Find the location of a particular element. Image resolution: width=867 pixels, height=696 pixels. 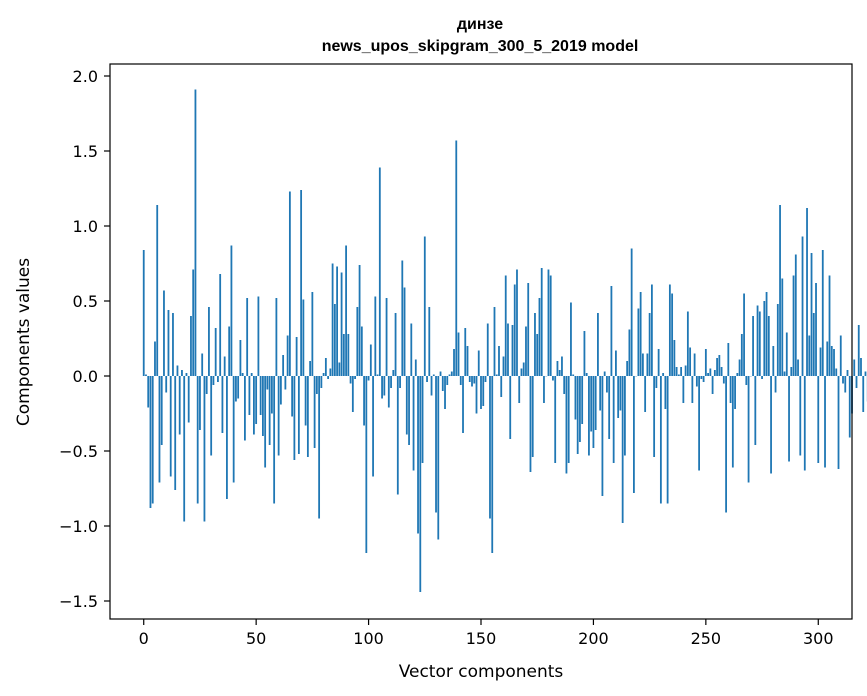

y-tick-label: −1.0 is located at coordinates (78, 526).